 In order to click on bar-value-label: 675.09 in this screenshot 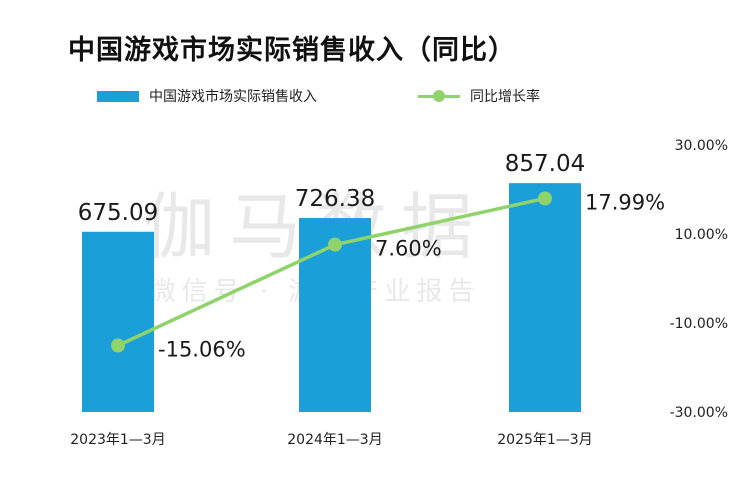, I will do `click(118, 213)`.